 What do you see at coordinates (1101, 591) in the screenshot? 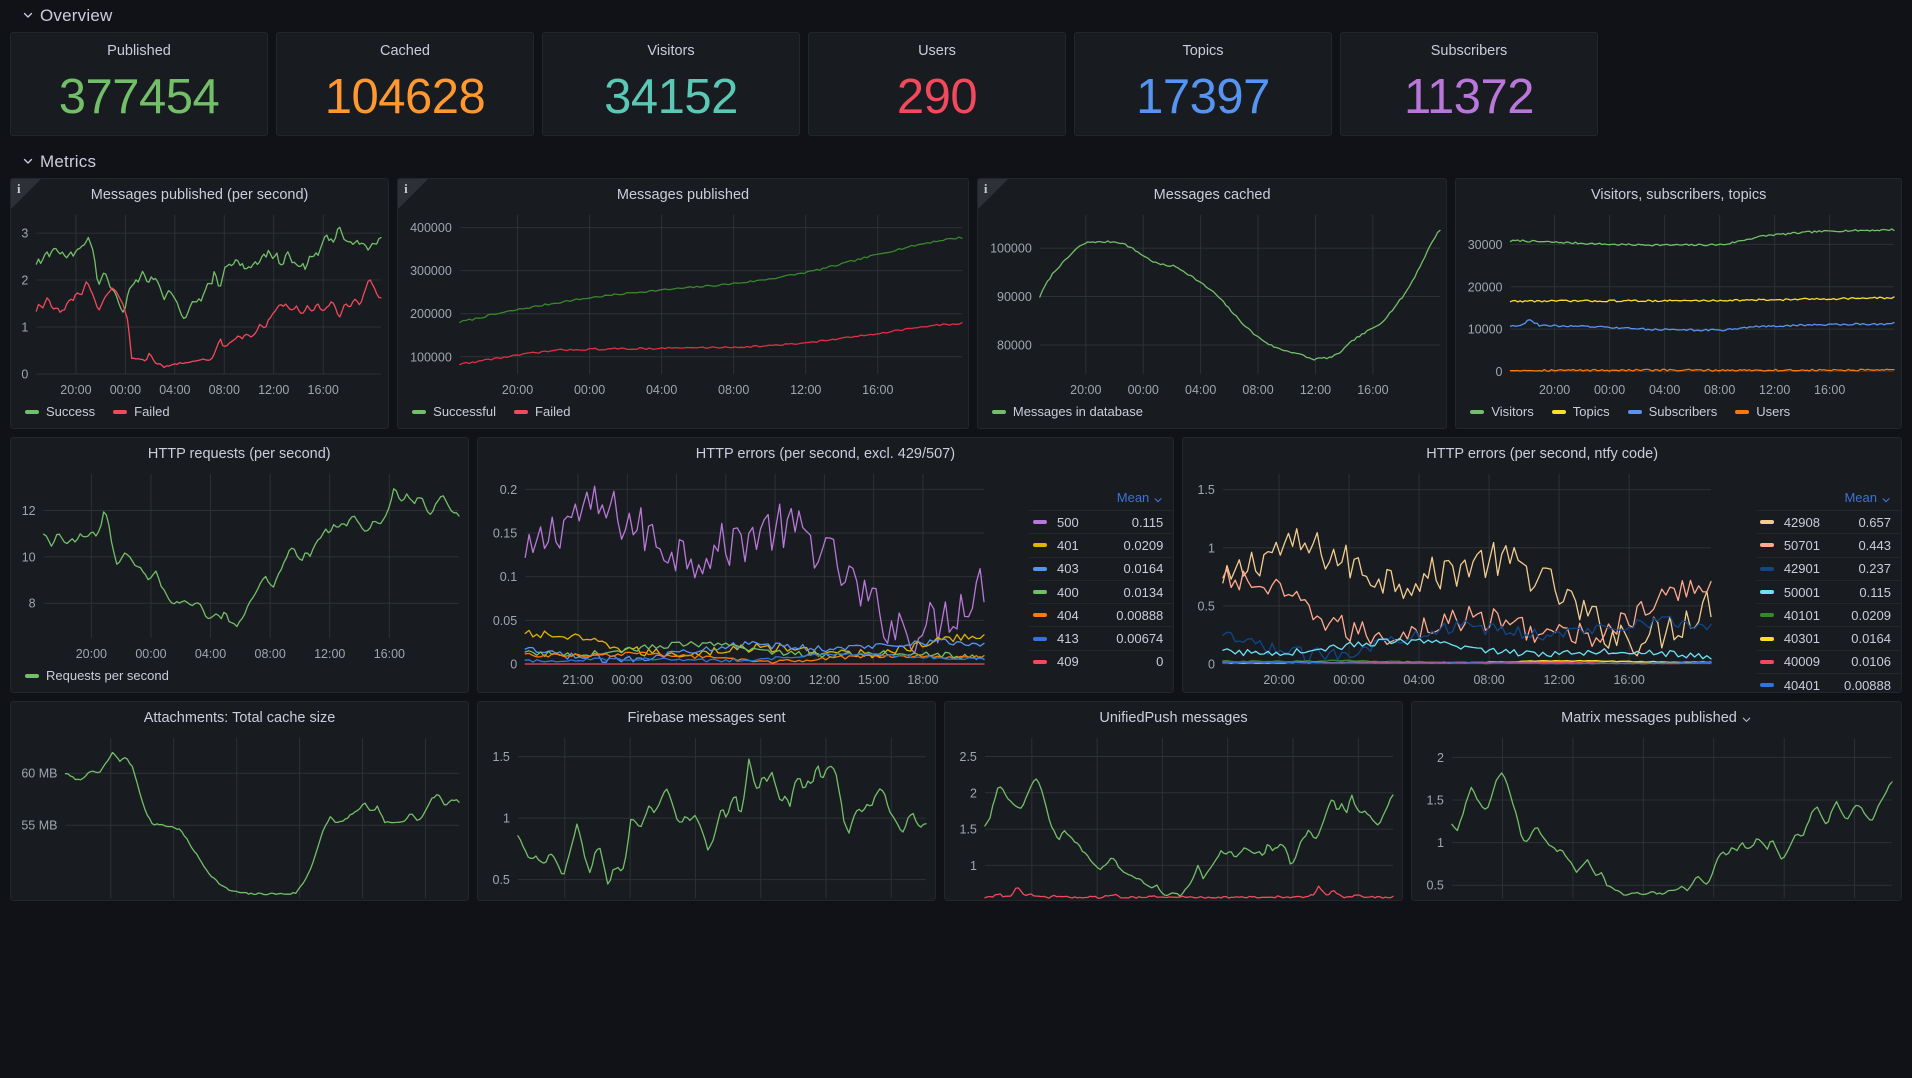
I see `legend-row: 400 0.0134` at bounding box center [1101, 591].